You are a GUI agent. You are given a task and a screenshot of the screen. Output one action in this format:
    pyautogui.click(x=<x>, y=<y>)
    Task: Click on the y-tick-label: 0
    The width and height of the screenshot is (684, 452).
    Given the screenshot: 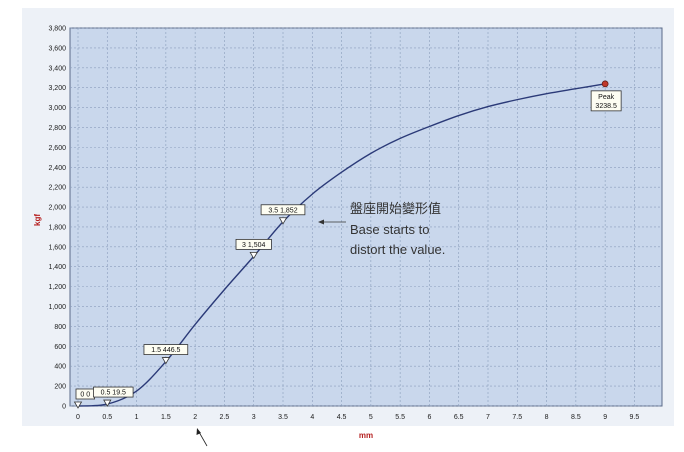 What is the action you would take?
    pyautogui.click(x=64, y=407)
    